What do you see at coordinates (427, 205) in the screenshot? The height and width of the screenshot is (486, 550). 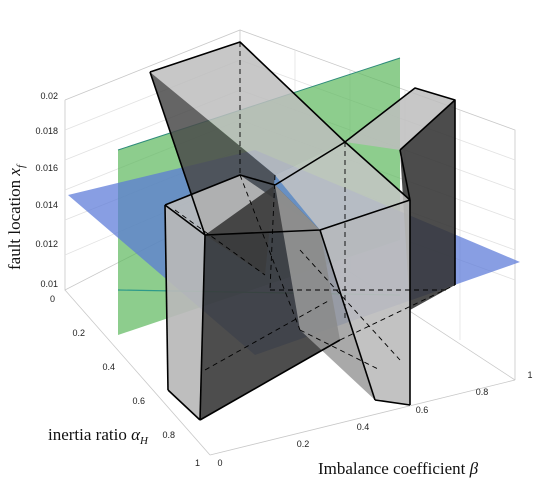 I see `solid-right-arm-side` at bounding box center [427, 205].